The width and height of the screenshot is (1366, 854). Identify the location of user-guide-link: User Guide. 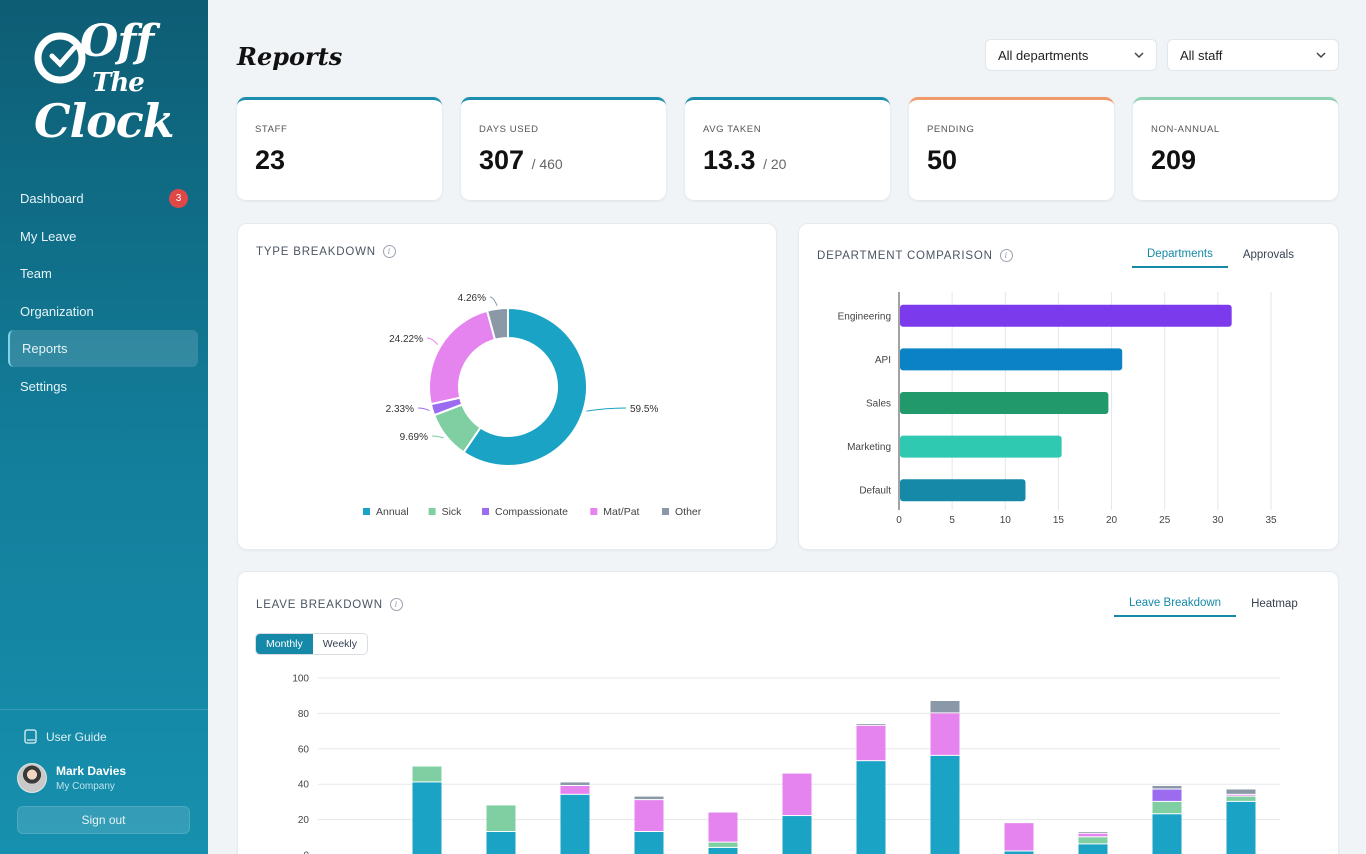
(65, 736).